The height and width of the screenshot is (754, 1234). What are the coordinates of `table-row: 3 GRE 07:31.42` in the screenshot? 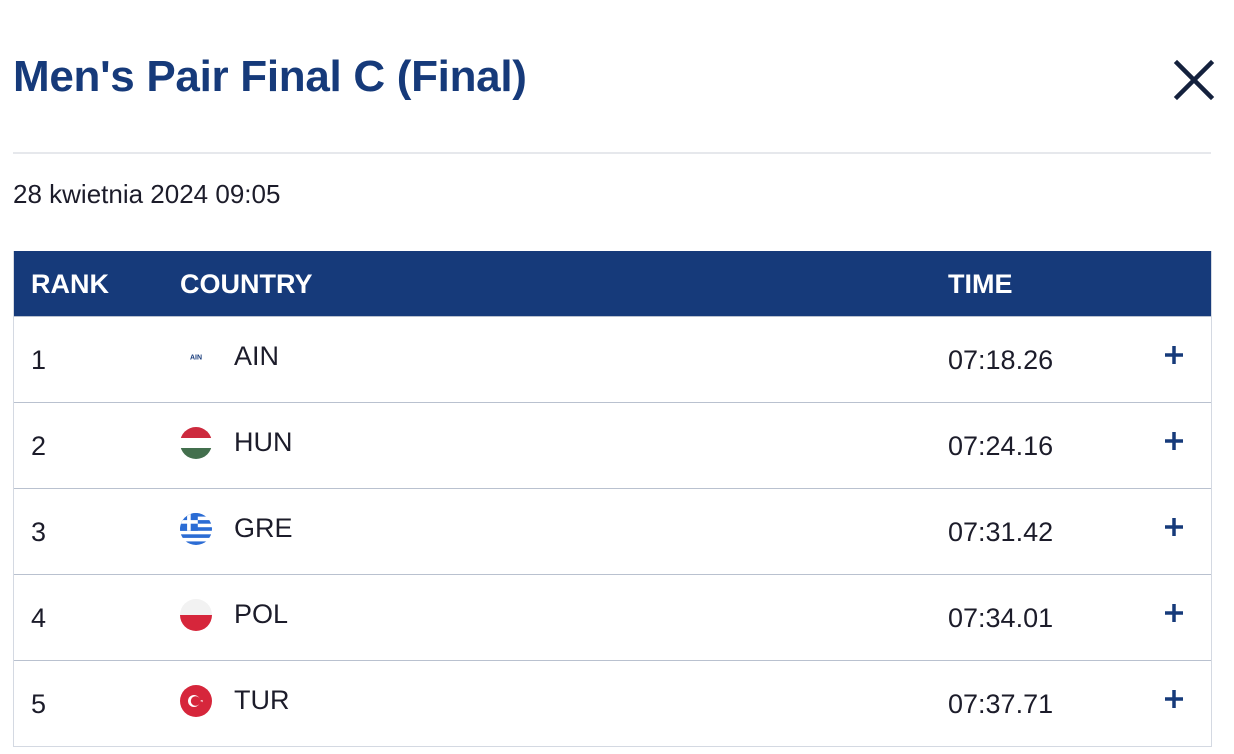 It's located at (612, 531).